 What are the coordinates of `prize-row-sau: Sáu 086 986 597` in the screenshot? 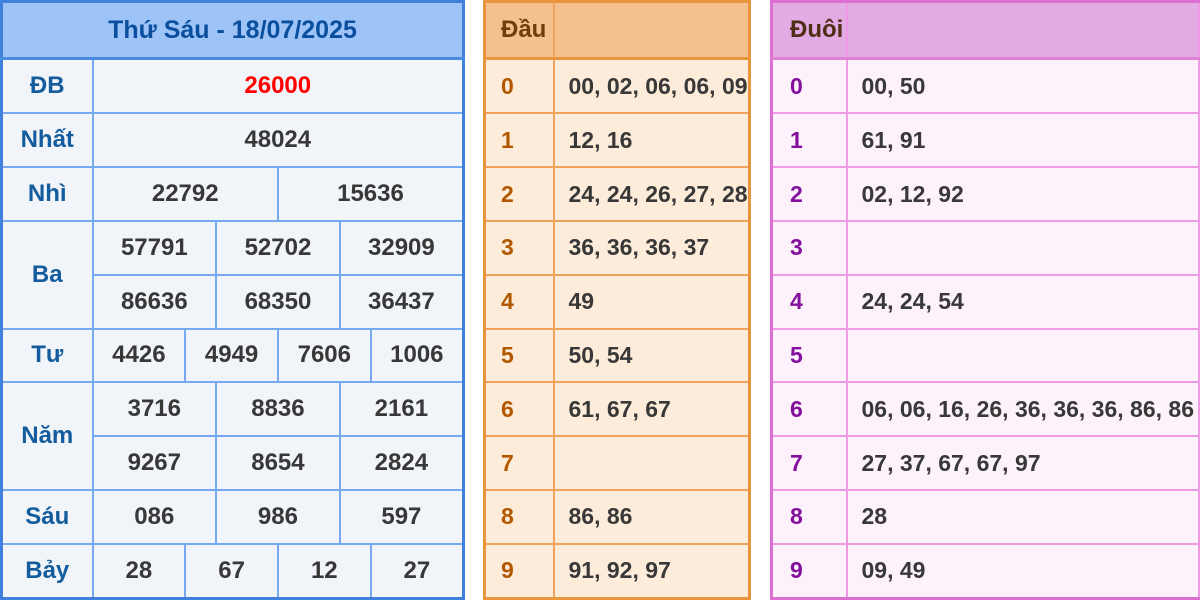 It's located at (232, 517).